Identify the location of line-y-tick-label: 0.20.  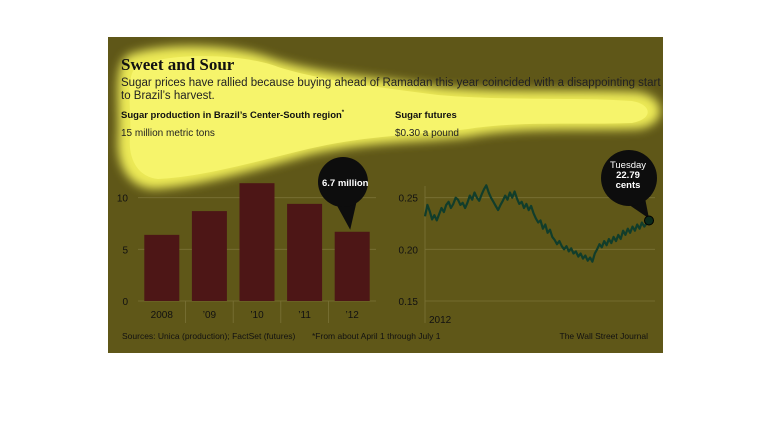
(409, 250).